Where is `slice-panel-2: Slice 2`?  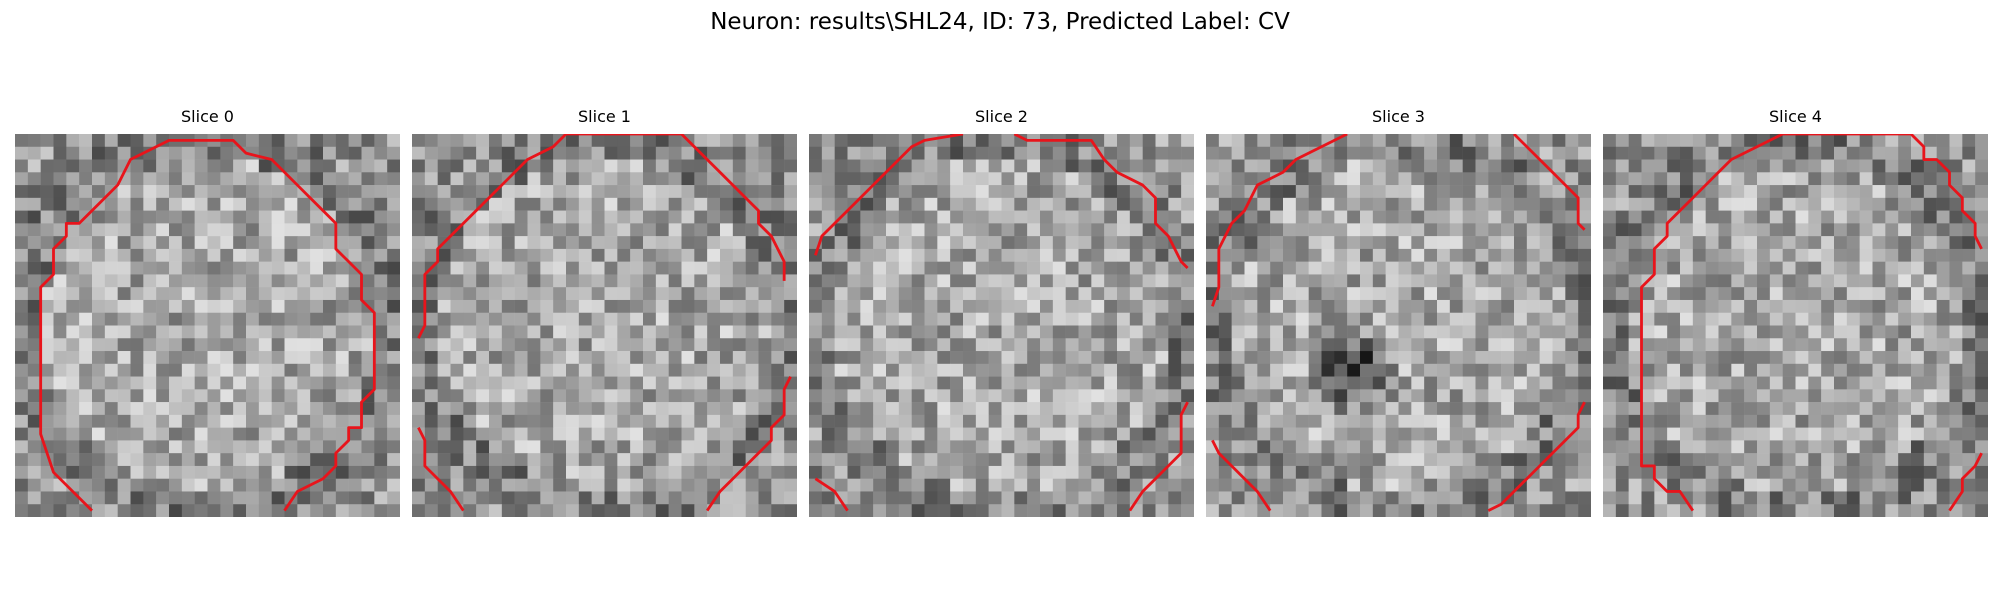
slice-panel-2: Slice 2 is located at coordinates (1001, 312).